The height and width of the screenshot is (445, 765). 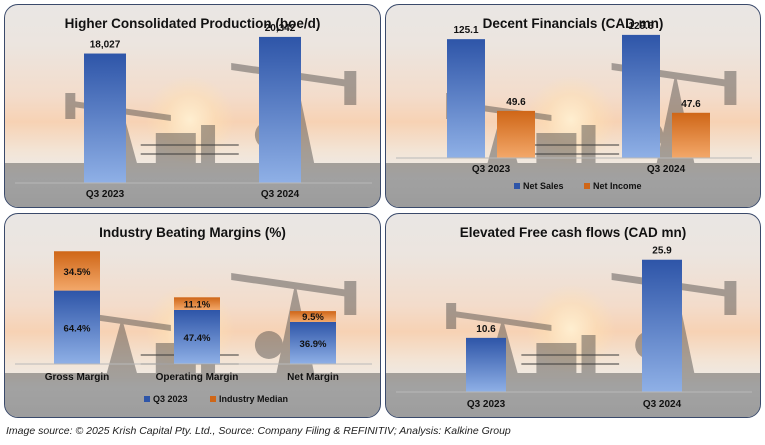 I want to click on data-label: 64.4%, so click(x=77, y=328).